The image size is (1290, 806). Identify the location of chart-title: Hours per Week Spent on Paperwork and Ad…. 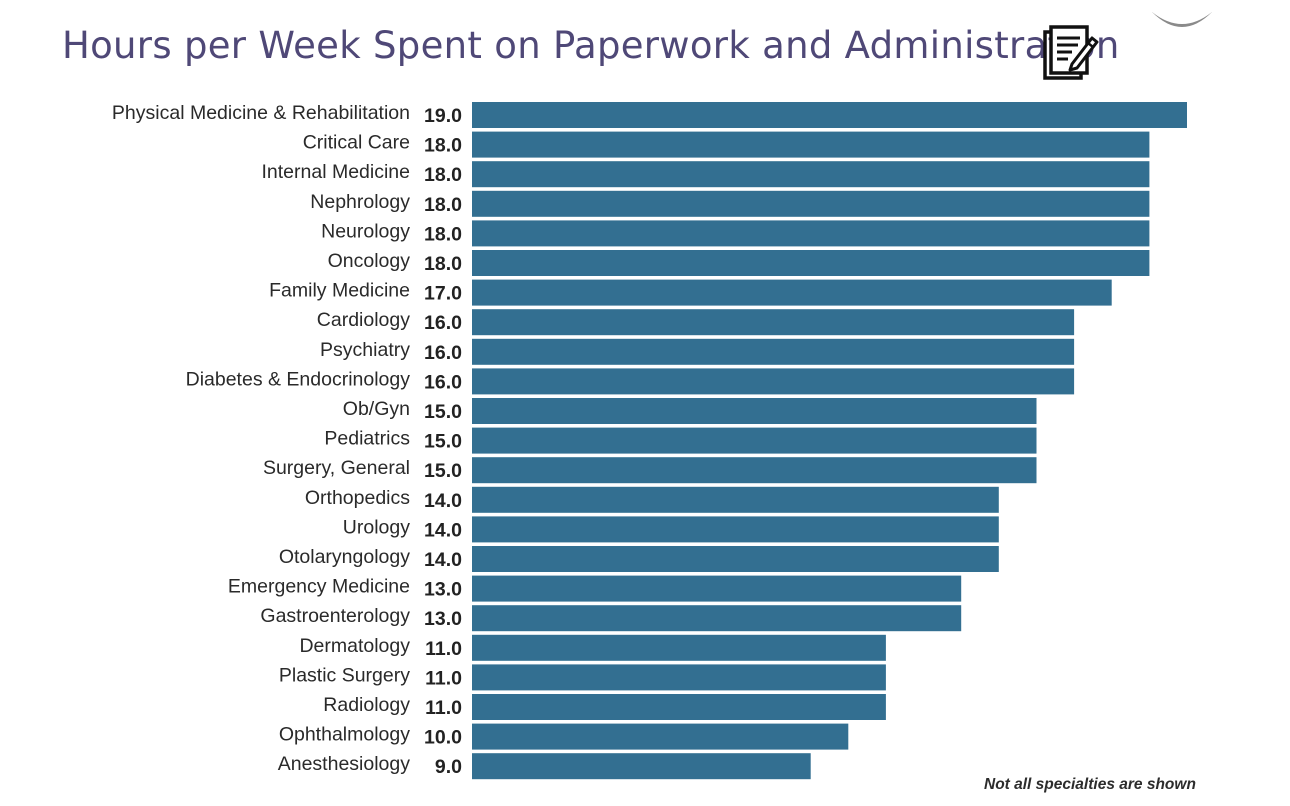
(591, 45).